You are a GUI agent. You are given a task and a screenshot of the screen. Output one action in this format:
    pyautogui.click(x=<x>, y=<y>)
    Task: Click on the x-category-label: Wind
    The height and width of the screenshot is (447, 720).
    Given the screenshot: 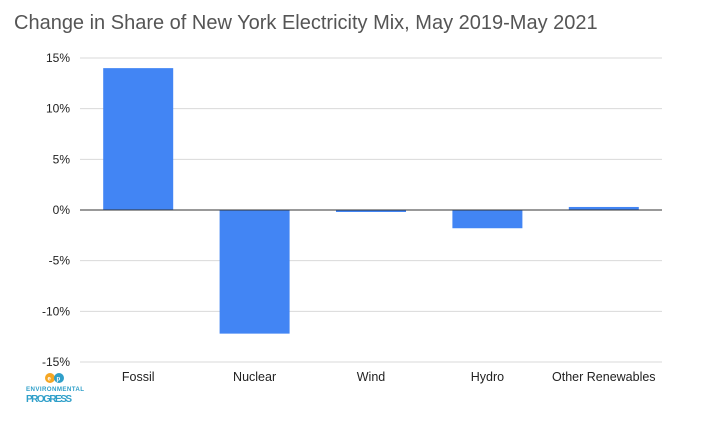 What is the action you would take?
    pyautogui.click(x=371, y=377)
    